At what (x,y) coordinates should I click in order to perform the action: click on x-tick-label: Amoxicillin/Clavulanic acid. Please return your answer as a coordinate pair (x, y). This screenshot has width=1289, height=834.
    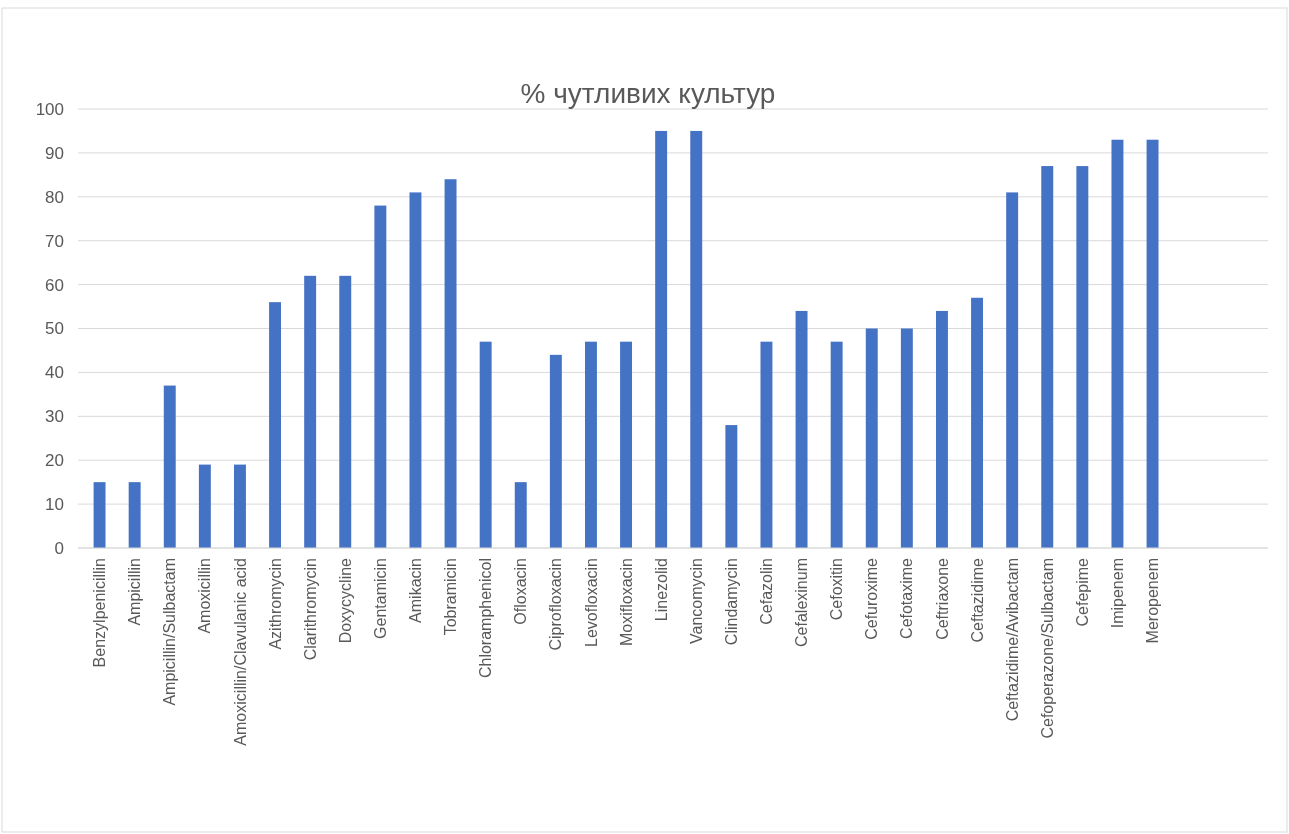
    Looking at the image, I should click on (240, 652).